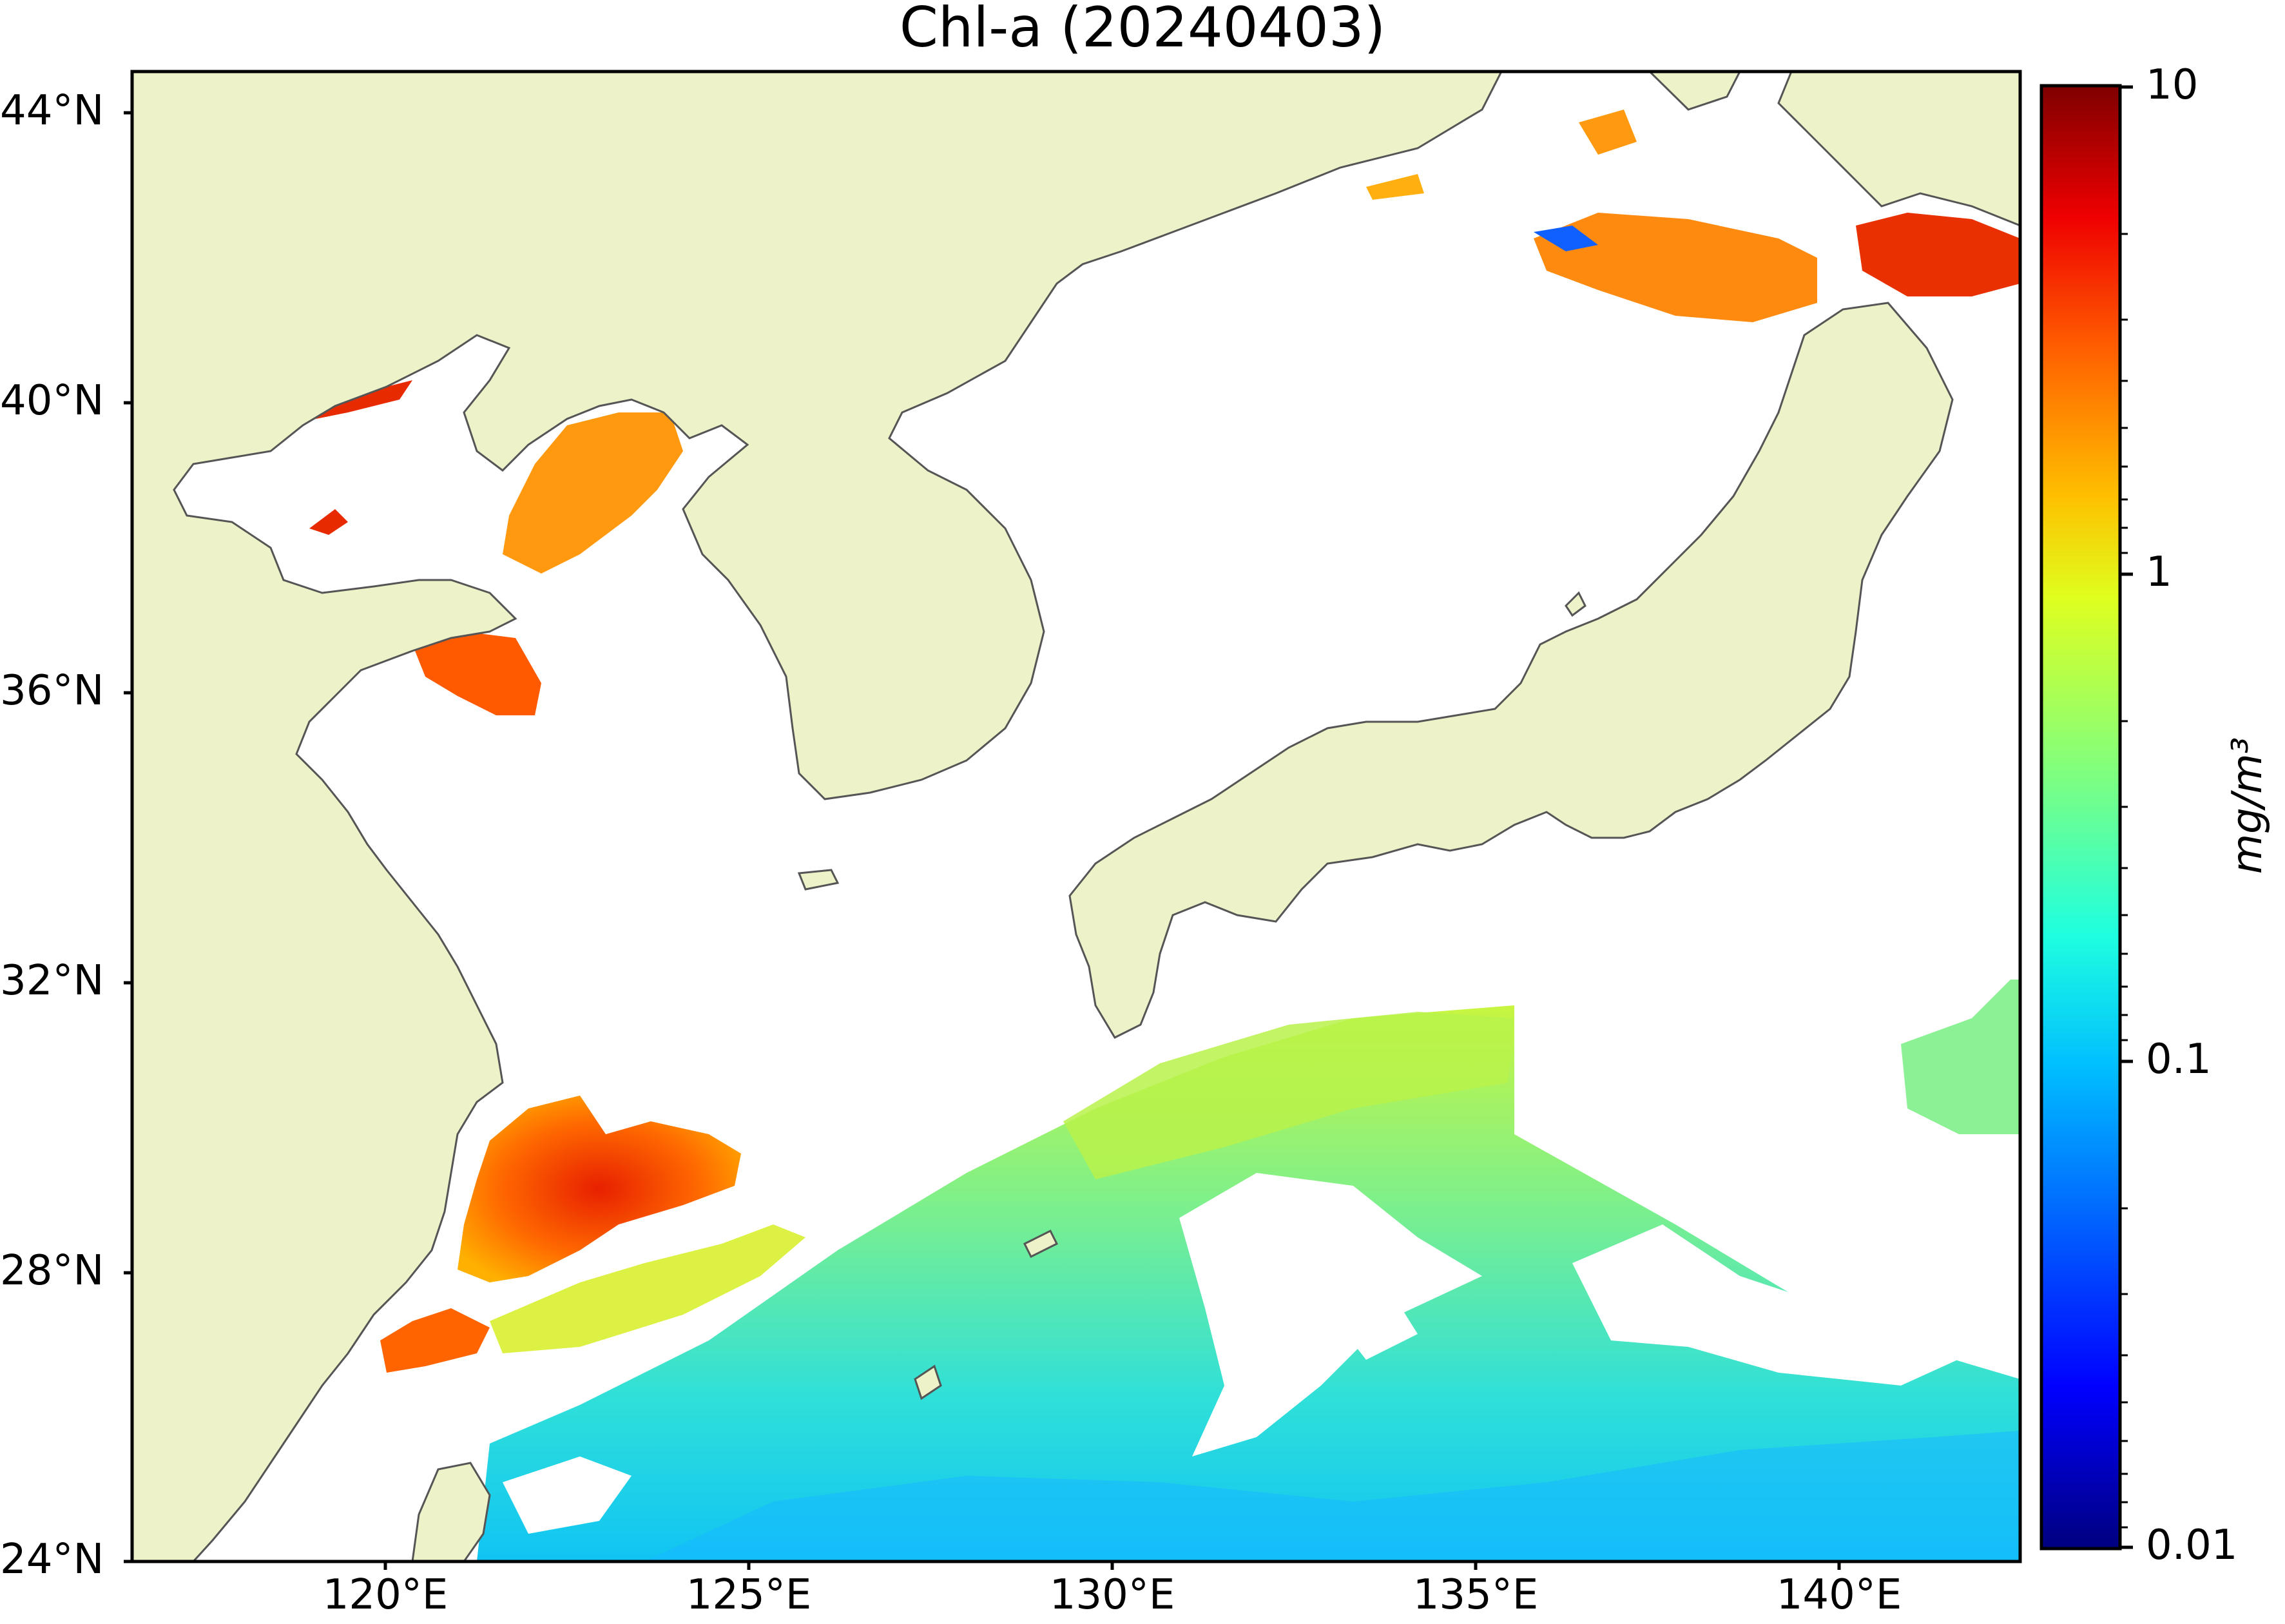 The height and width of the screenshot is (1624, 2285). I want to click on chl-patch-east, so click(1960, 1057).